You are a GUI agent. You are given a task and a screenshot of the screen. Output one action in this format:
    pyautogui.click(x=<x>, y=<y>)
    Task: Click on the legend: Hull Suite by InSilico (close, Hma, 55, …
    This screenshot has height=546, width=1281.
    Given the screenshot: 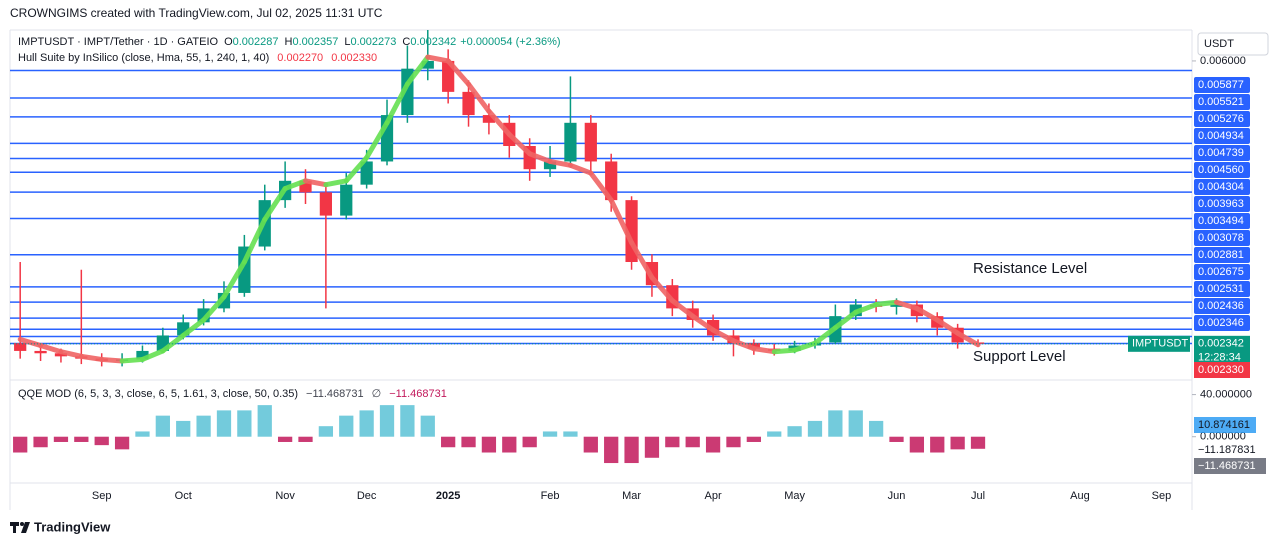 What is the action you would take?
    pyautogui.click(x=197, y=58)
    